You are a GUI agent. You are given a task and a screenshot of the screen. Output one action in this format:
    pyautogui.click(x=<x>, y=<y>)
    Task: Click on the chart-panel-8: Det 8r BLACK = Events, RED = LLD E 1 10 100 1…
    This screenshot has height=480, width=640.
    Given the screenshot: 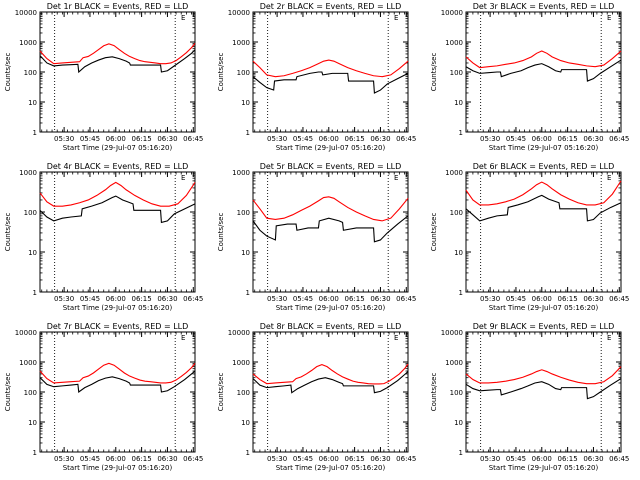 What is the action you would take?
    pyautogui.click(x=316, y=397)
    